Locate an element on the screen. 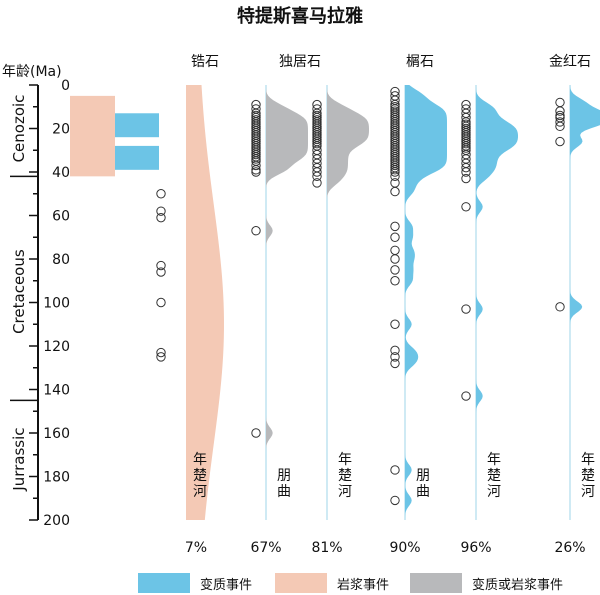  legend-swatch-metamorphic-or-magmatic is located at coordinates (436, 583).